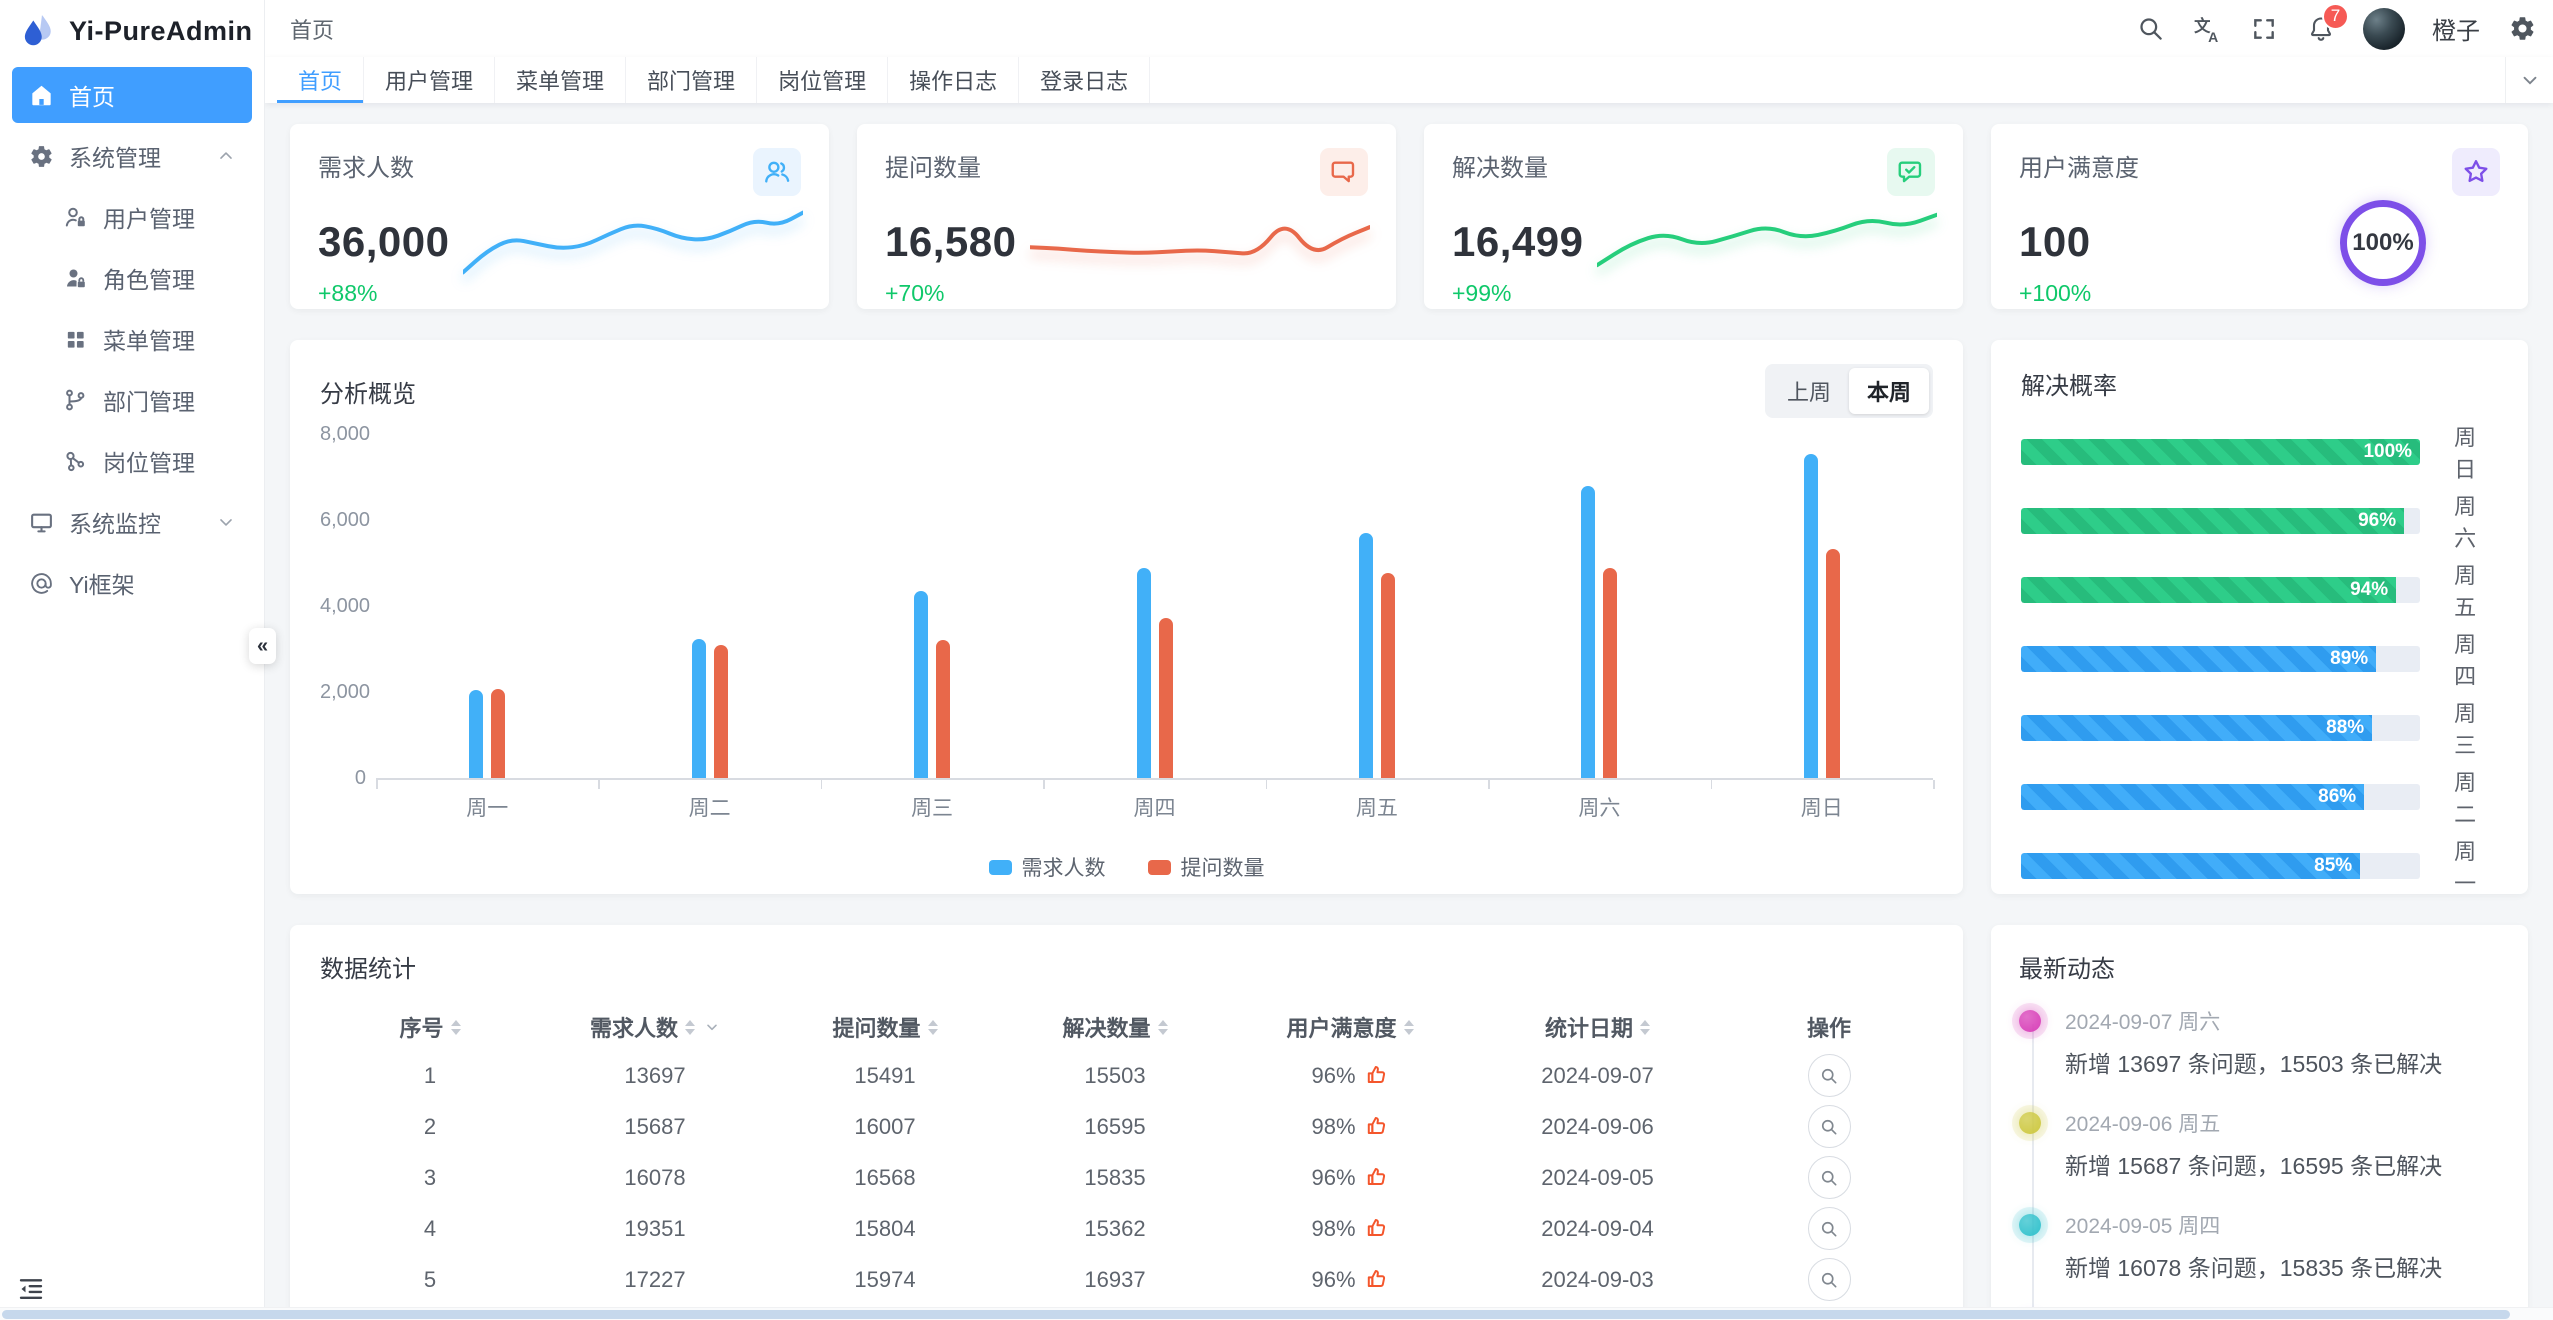 The image size is (2553, 1320). What do you see at coordinates (345, 606) in the screenshot?
I see `y-axis-label: 4,000` at bounding box center [345, 606].